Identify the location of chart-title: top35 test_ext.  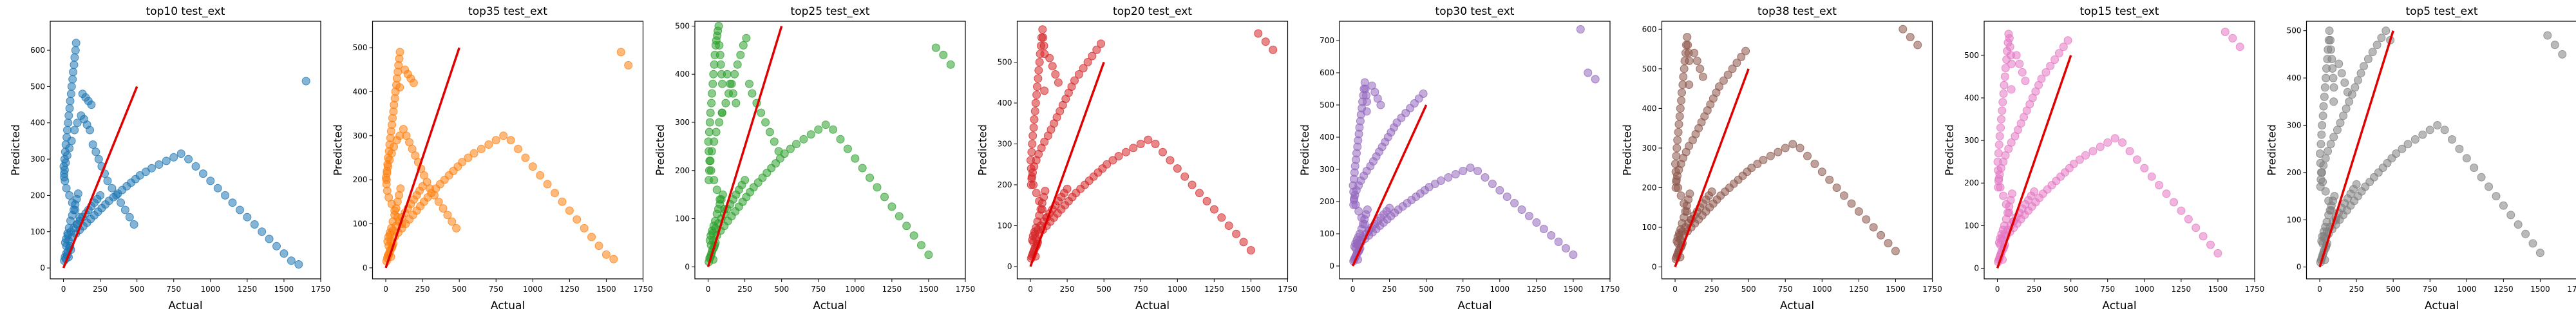
(508, 11).